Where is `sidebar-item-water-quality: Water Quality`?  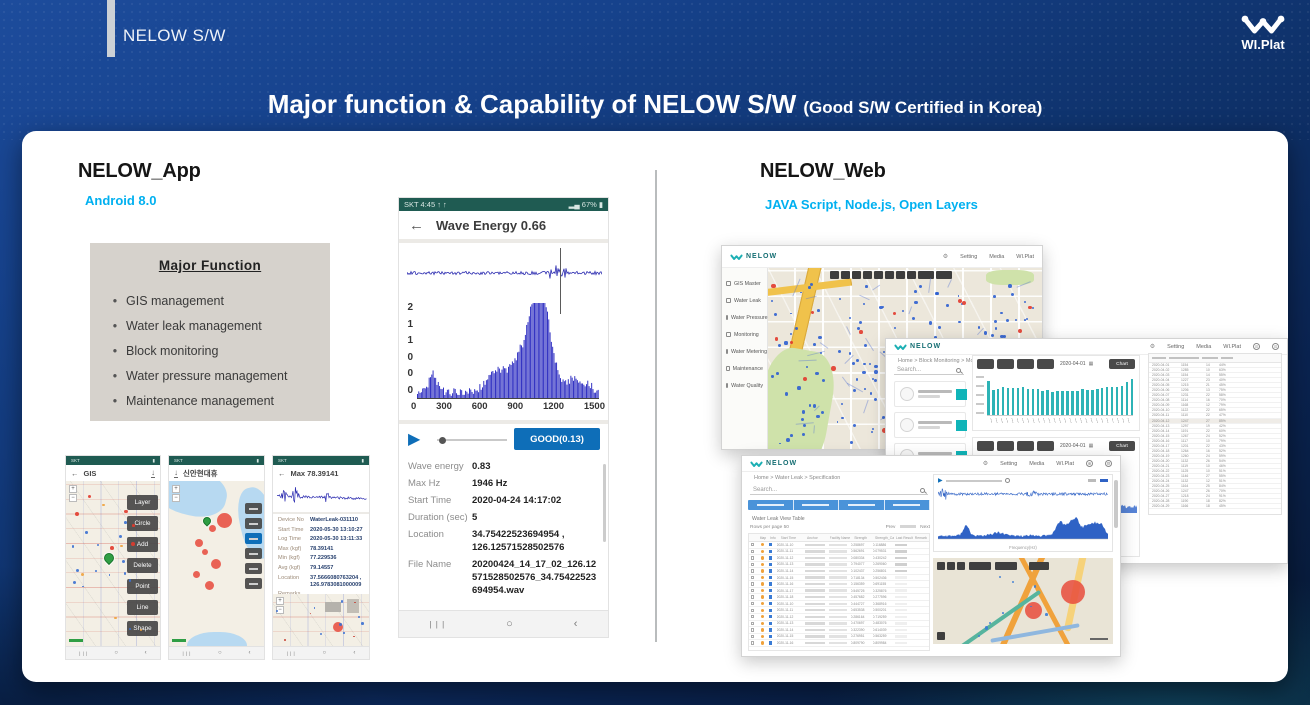
sidebar-item-water-quality: Water Quality is located at coordinates (744, 385).